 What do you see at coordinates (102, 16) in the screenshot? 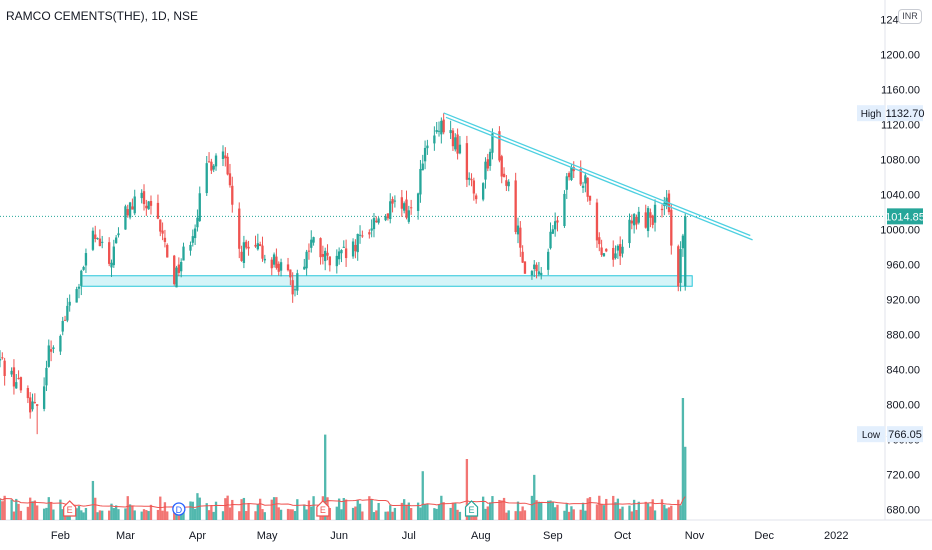
I see `symbol-title: RAMCO CEMENTS(THE), 1D, NSE` at bounding box center [102, 16].